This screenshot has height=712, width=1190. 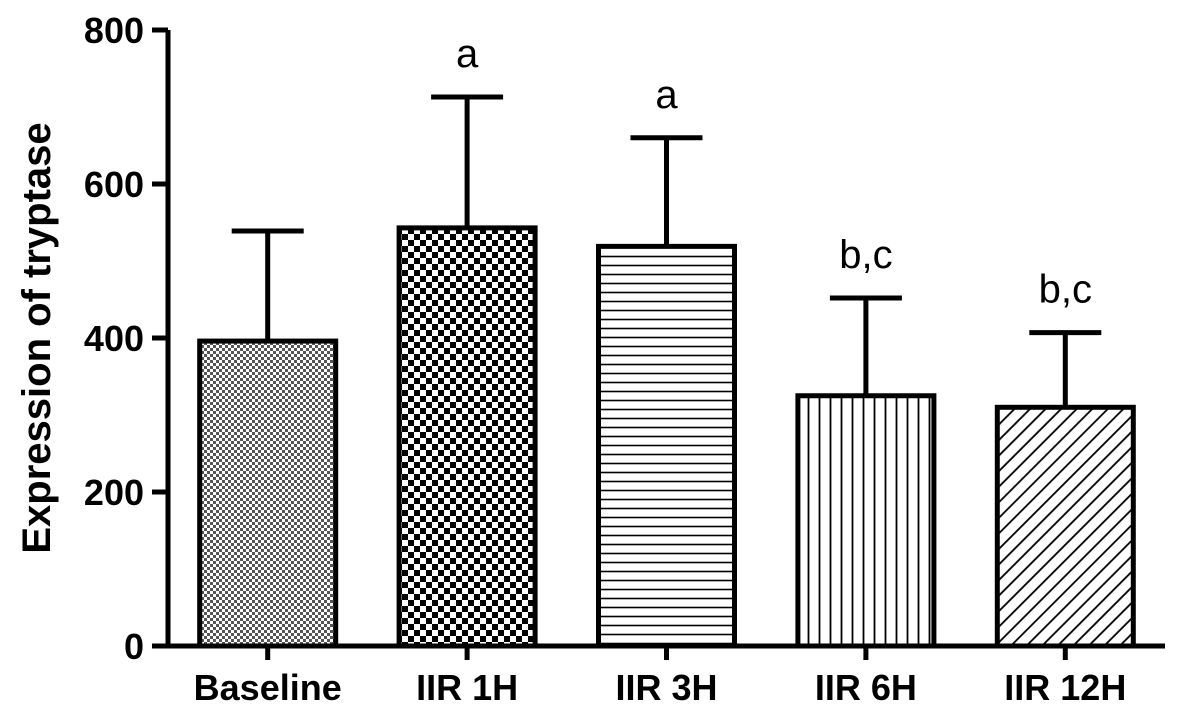 I want to click on y-tick-label: 200, so click(x=114, y=492).